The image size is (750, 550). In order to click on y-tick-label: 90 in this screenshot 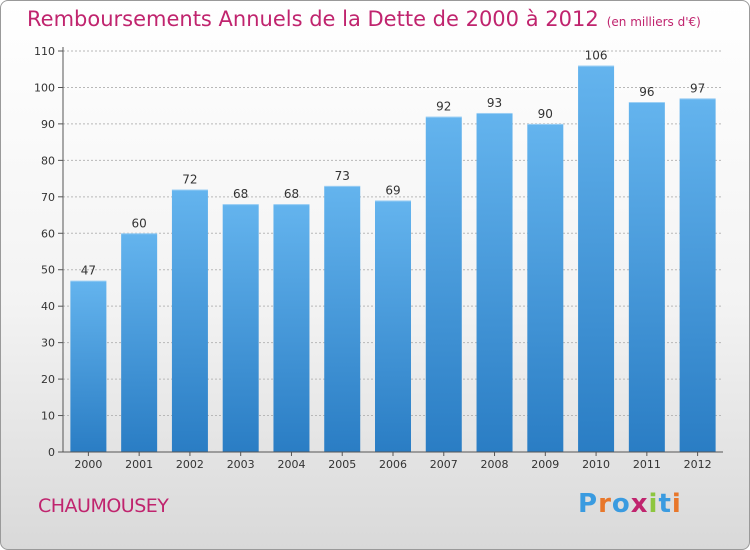, I will do `click(48, 124)`.